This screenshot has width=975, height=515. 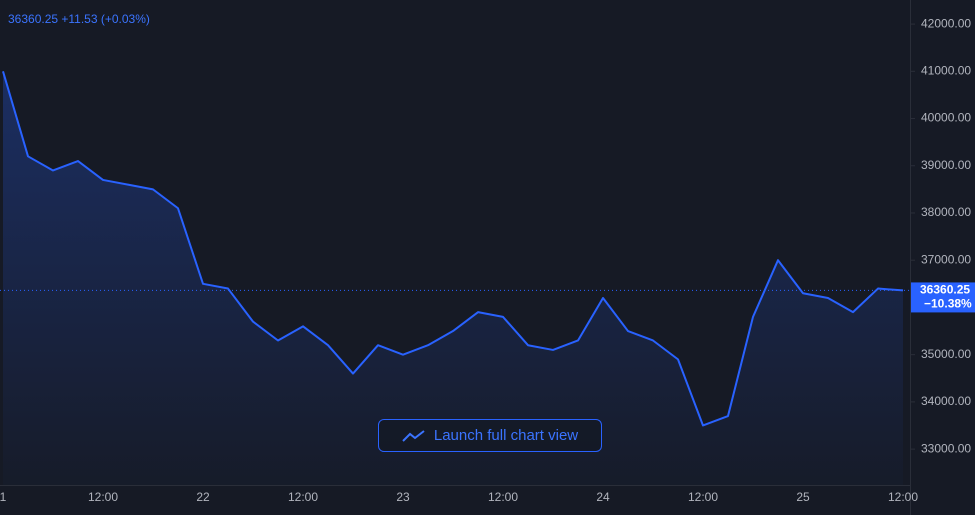 What do you see at coordinates (946, 401) in the screenshot?
I see `y-tick-label: 34000.00` at bounding box center [946, 401].